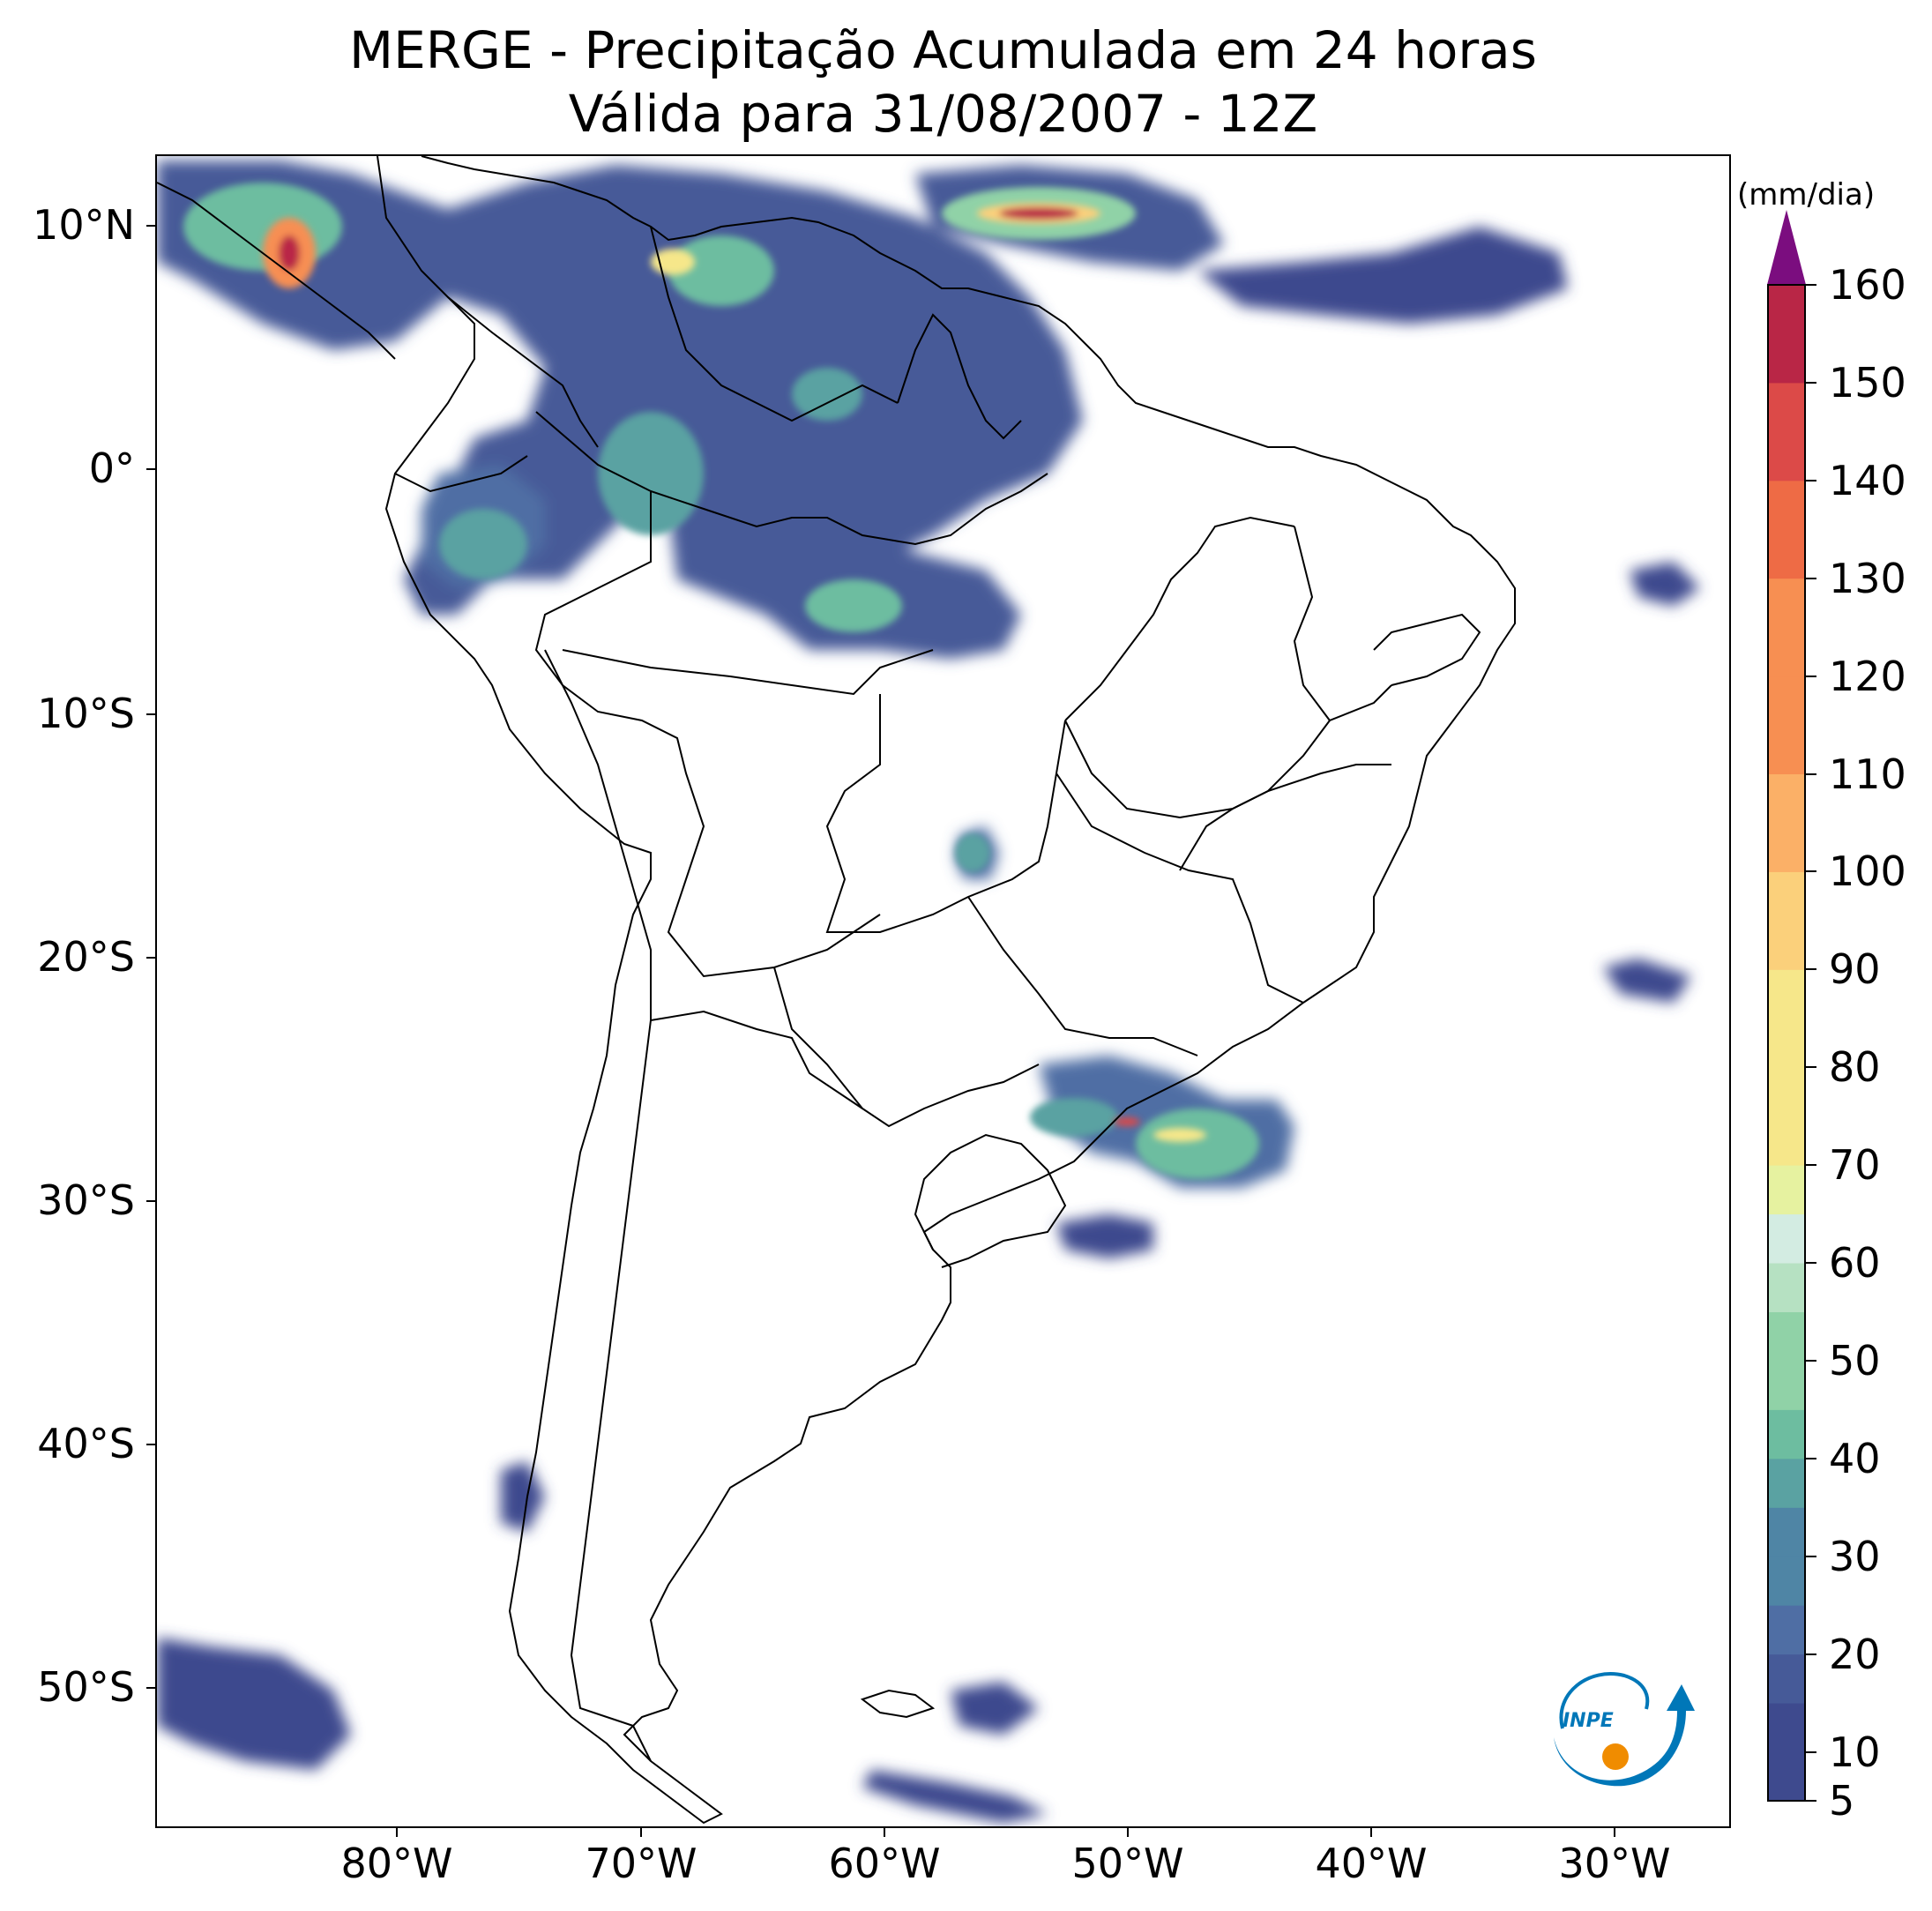 Image resolution: width=1932 pixels, height=1911 pixels. What do you see at coordinates (1855, 1458) in the screenshot?
I see `colorbar-label: 40` at bounding box center [1855, 1458].